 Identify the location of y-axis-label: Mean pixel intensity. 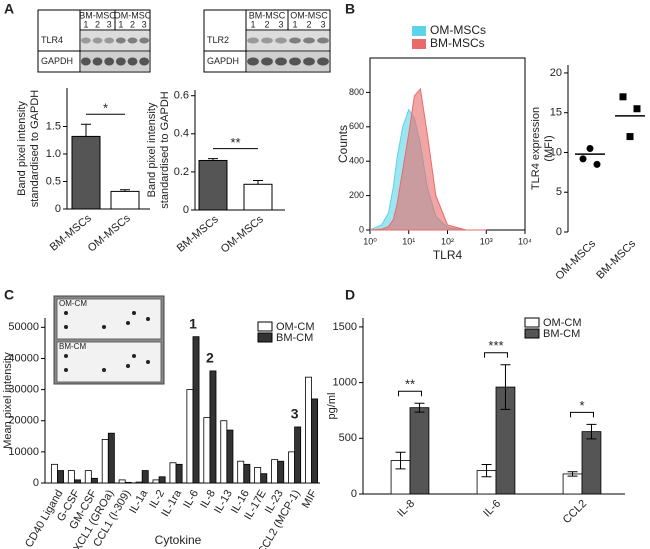
(8, 400).